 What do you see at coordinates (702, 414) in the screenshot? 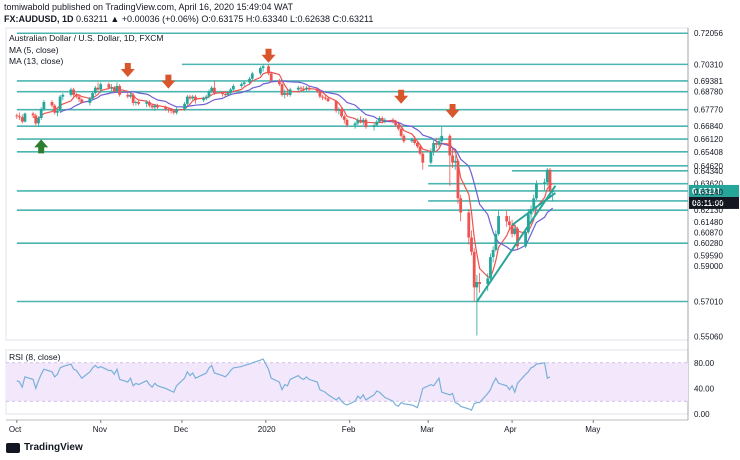
I see `rsi-scale-label: 0.00` at bounding box center [702, 414].